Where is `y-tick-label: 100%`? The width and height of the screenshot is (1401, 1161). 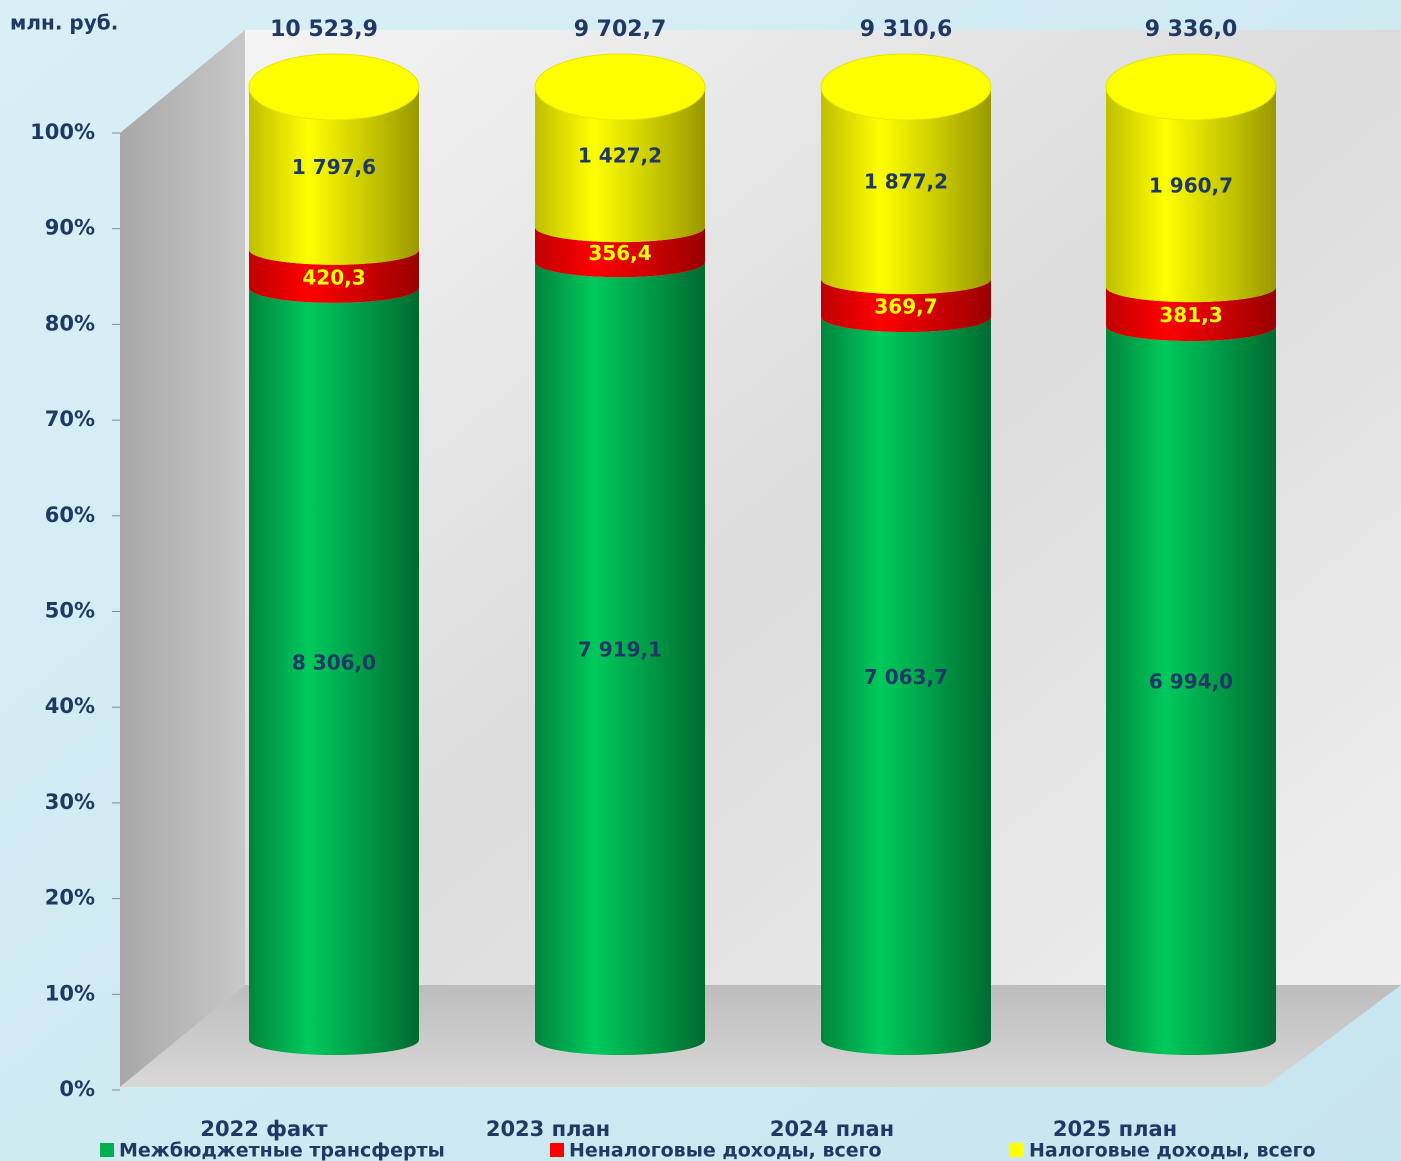
y-tick-label: 100% is located at coordinates (62, 132).